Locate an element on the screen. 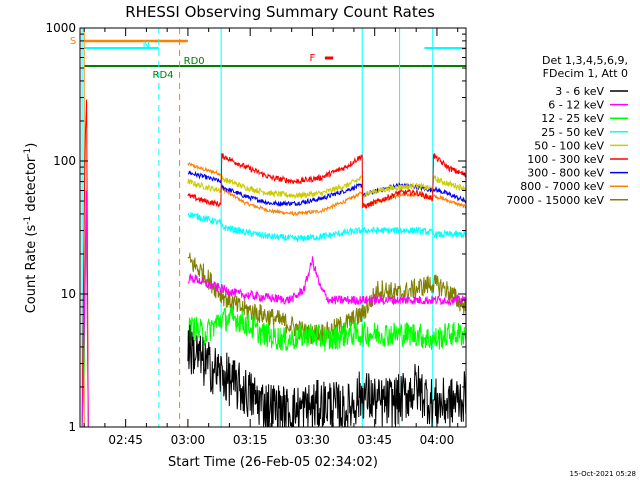  y-tick-label-1: 10 is located at coordinates (68, 294).